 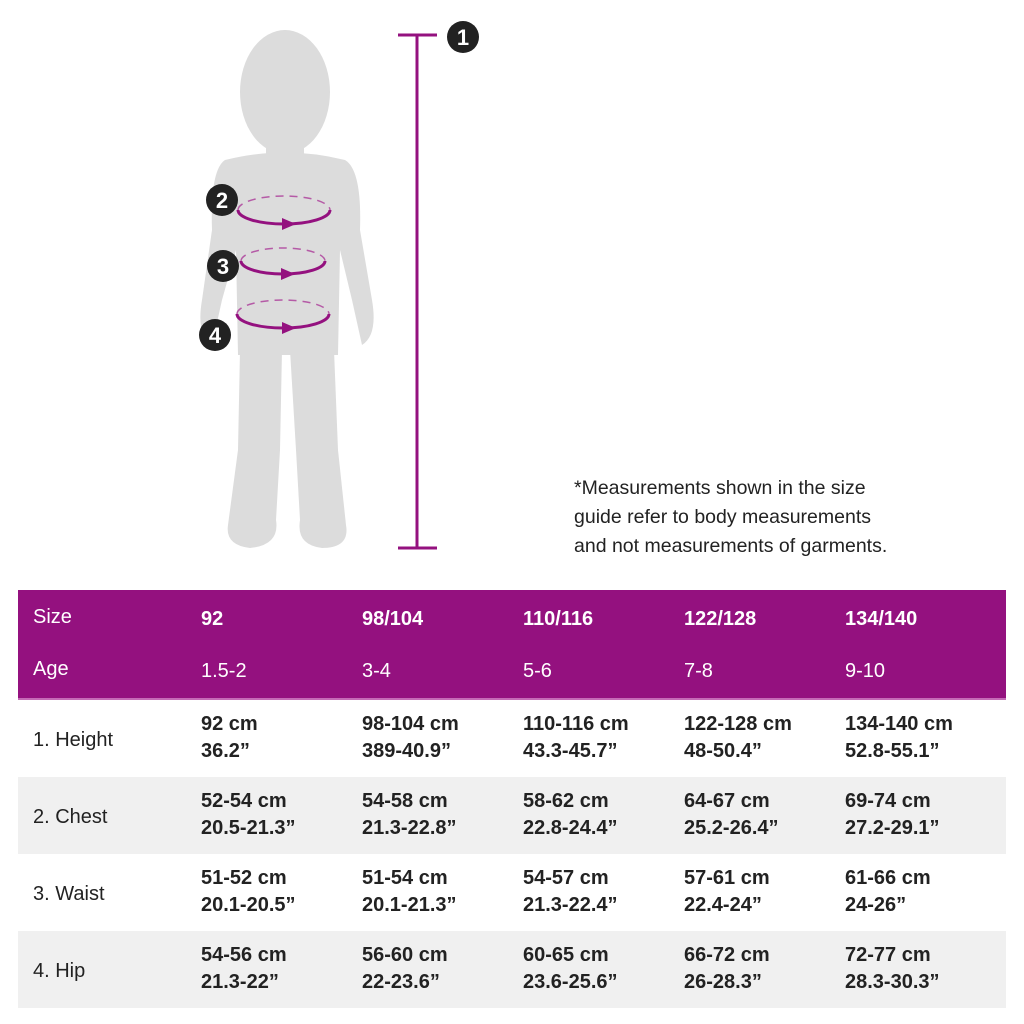 What do you see at coordinates (229, 738) in the screenshot?
I see `measurement-cell: 92 cm 36.2”` at bounding box center [229, 738].